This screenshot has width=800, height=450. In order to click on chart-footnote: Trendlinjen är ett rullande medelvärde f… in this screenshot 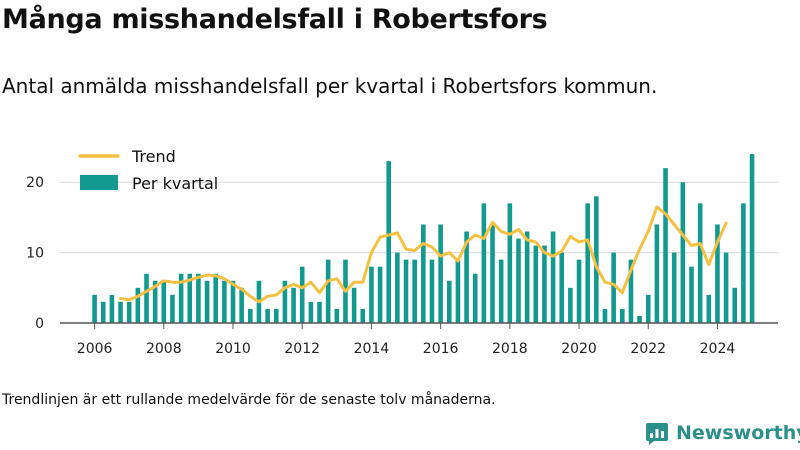, I will do `click(249, 400)`.